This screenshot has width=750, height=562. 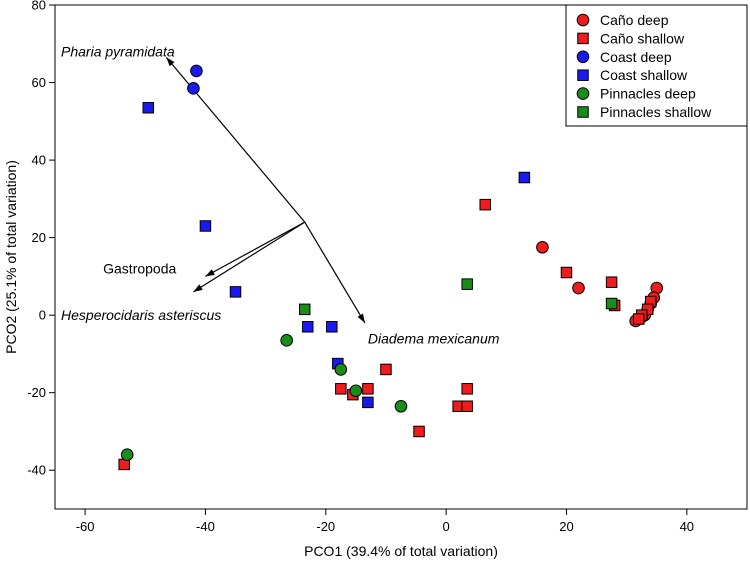 I want to click on x-tick-label: 20, so click(x=566, y=526).